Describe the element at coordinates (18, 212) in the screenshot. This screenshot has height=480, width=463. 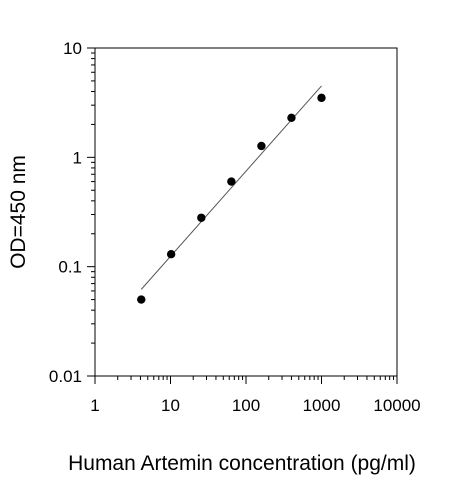
I see `y-axis-title: OD=450 nm` at that location.